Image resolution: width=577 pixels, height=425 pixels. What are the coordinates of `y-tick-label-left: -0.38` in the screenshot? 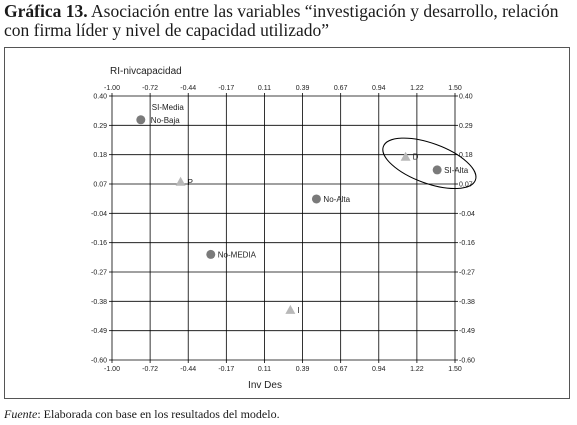 It's located at (99, 302).